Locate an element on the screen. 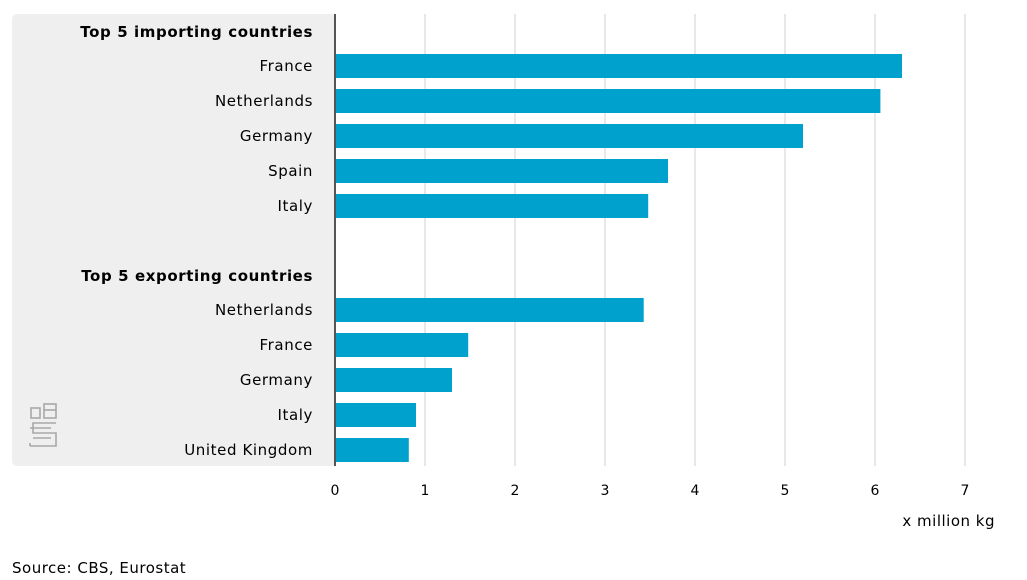 This screenshot has height=580, width=1027. group-title: Top 5 importing countries is located at coordinates (196, 32).